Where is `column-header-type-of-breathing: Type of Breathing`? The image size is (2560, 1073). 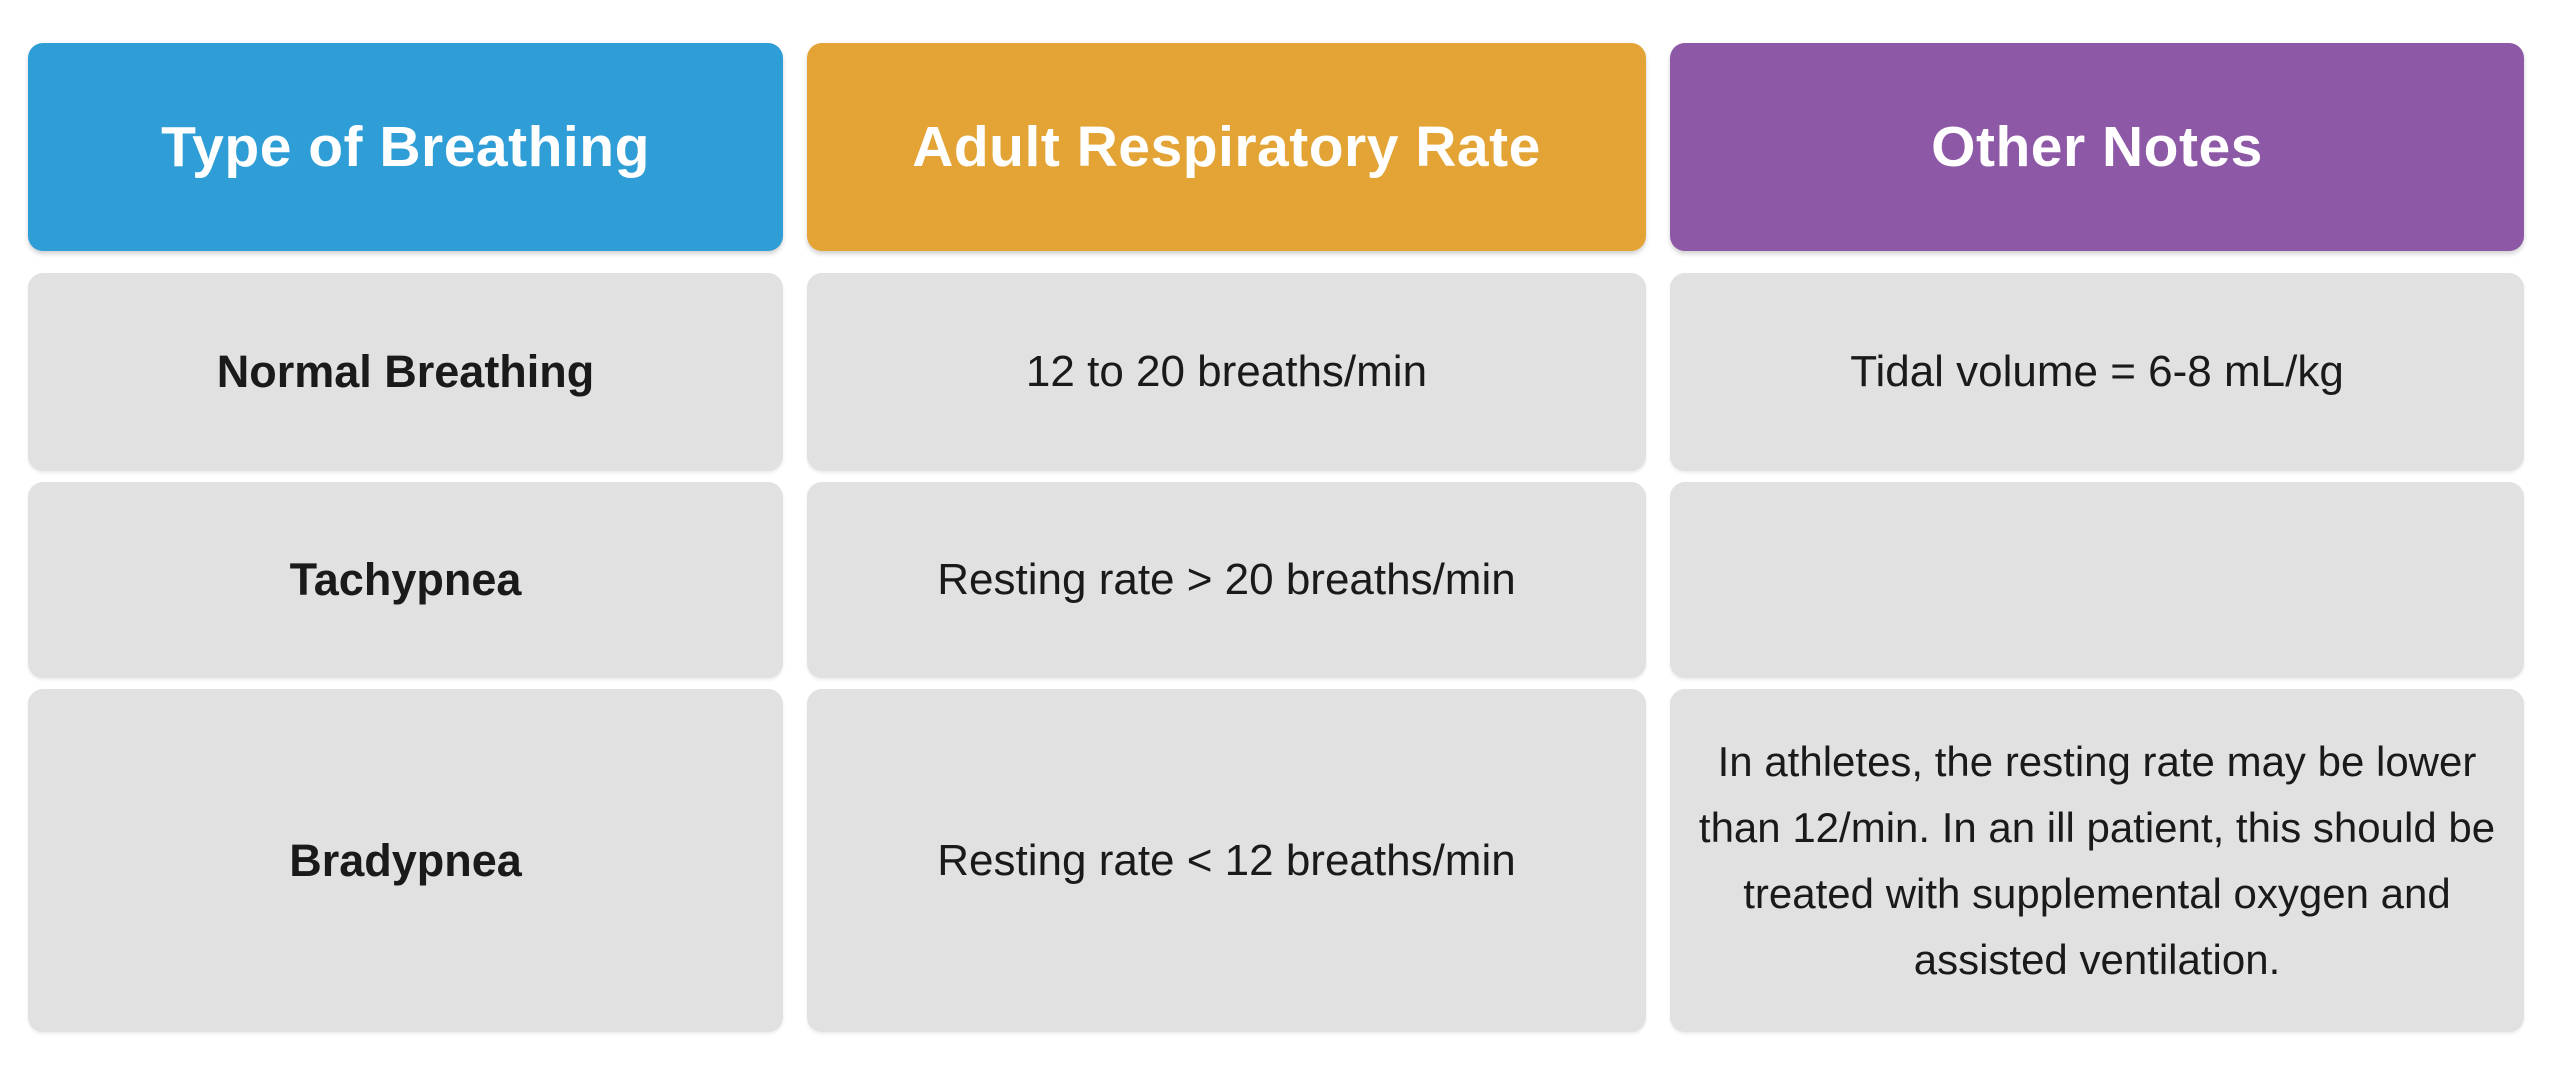 column-header-type-of-breathing: Type of Breathing is located at coordinates (405, 147).